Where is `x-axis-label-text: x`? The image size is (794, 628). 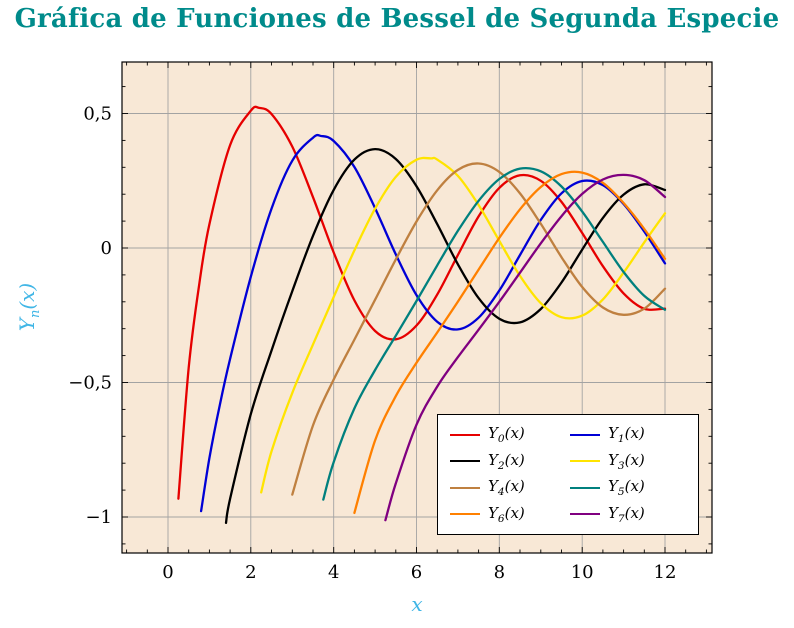
x-axis-label-text: x is located at coordinates (417, 604).